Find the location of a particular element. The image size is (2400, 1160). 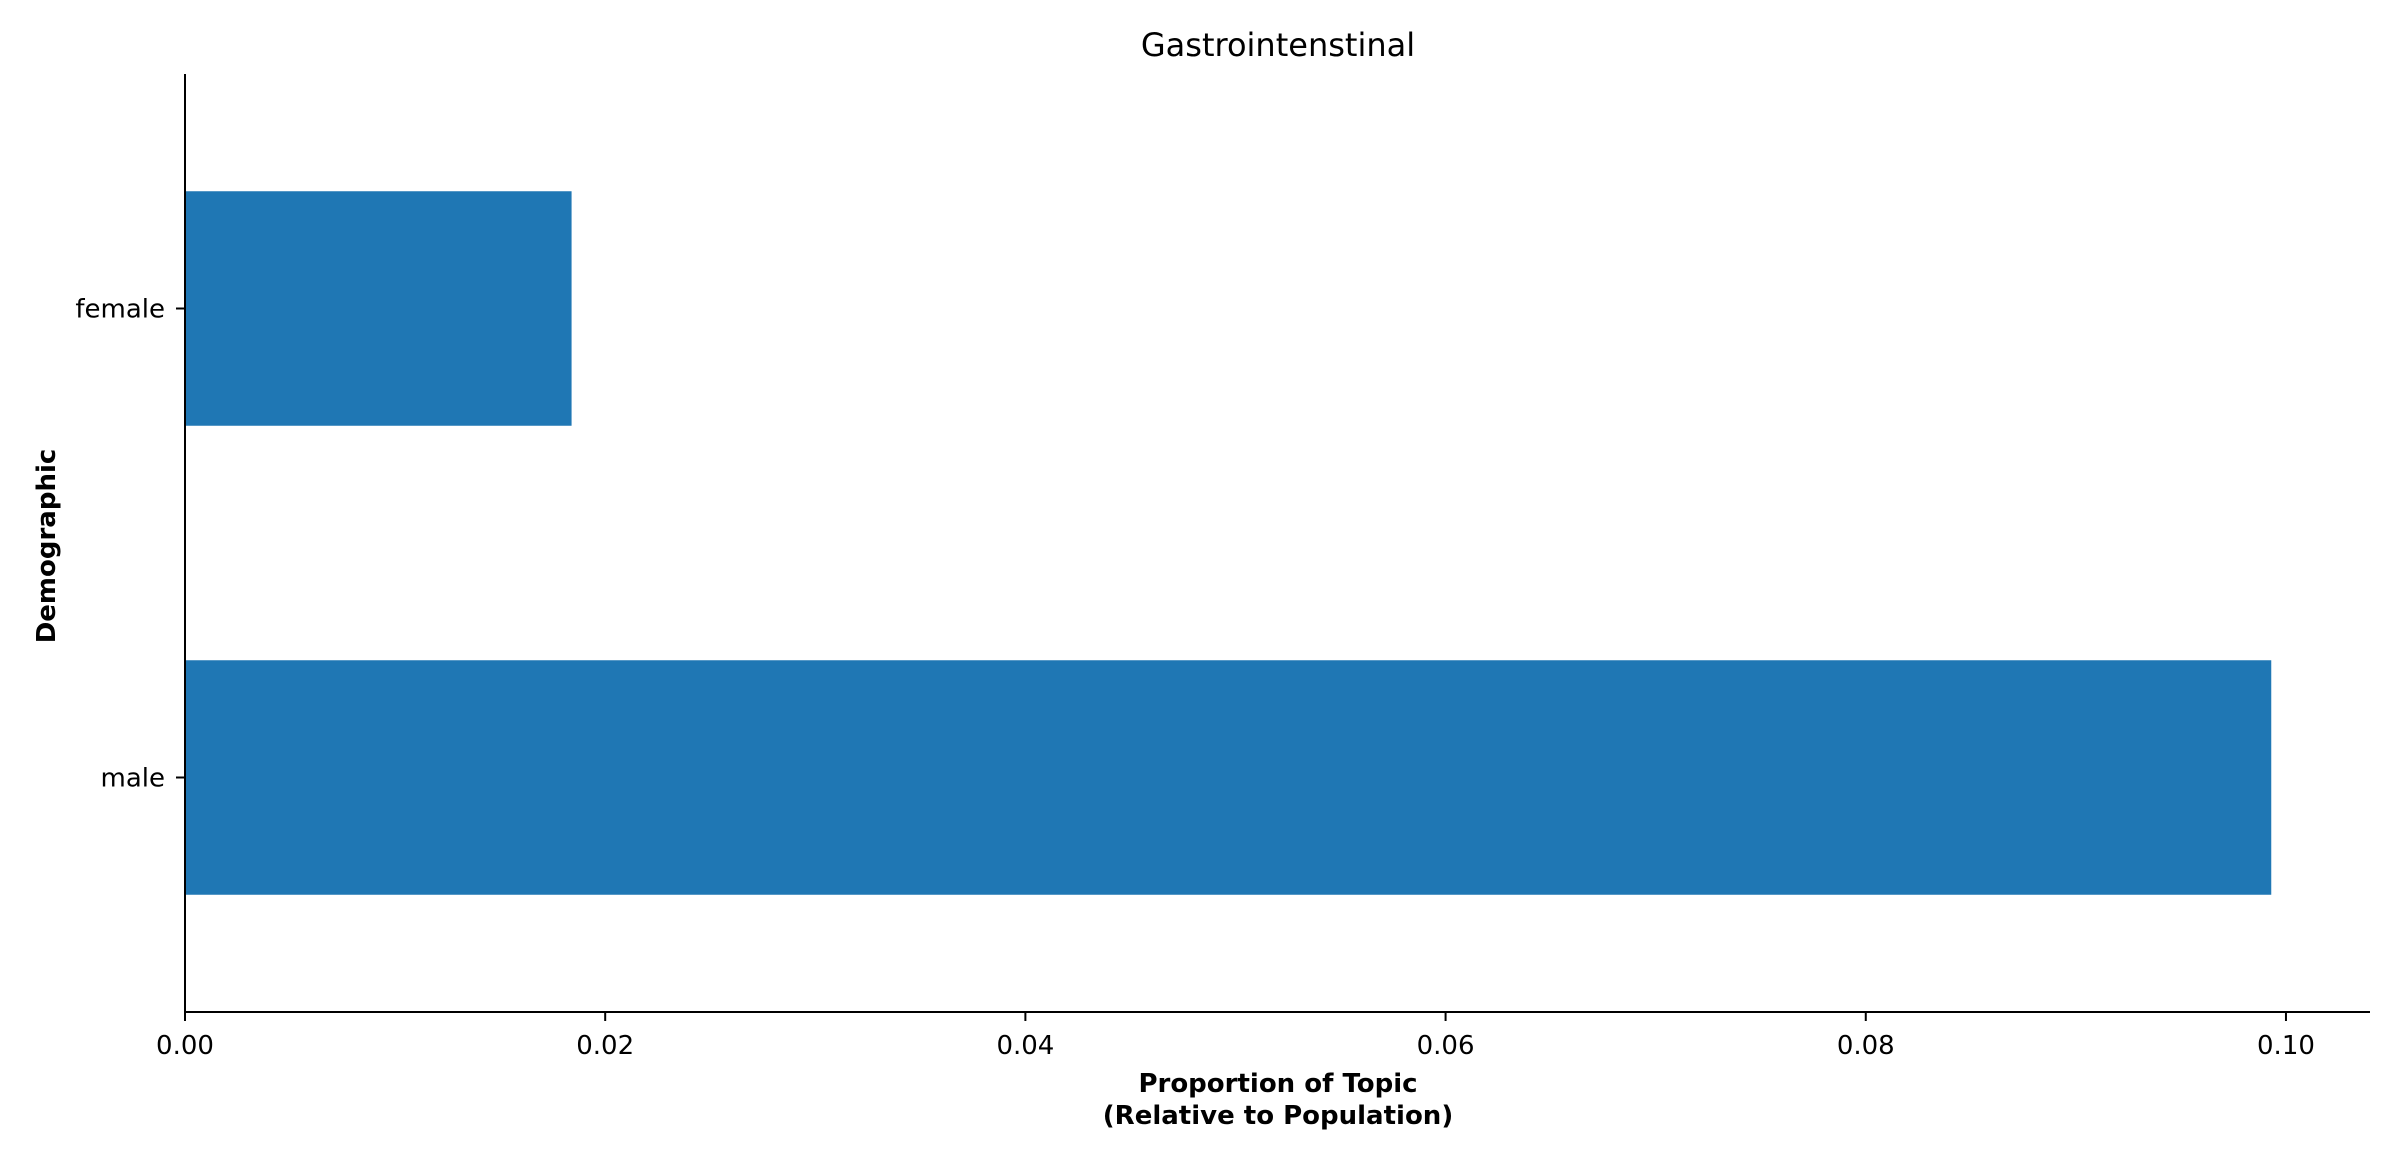

x-tick-label: 0.00 is located at coordinates (185, 1046).